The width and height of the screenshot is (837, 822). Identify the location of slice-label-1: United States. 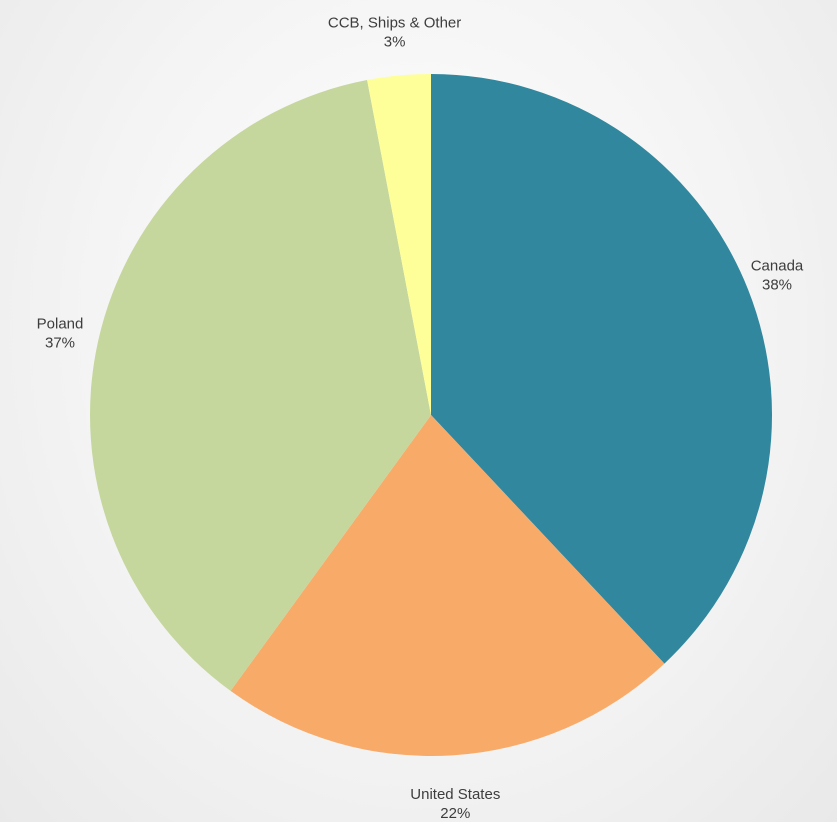
(455, 794).